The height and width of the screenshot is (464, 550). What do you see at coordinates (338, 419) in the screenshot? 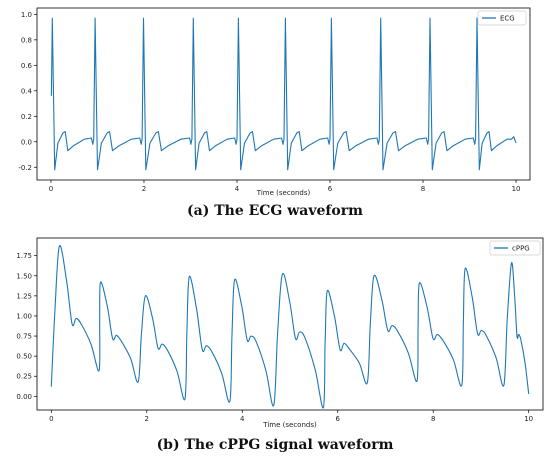
I see `cppg-x-tick-label: 6` at bounding box center [338, 419].